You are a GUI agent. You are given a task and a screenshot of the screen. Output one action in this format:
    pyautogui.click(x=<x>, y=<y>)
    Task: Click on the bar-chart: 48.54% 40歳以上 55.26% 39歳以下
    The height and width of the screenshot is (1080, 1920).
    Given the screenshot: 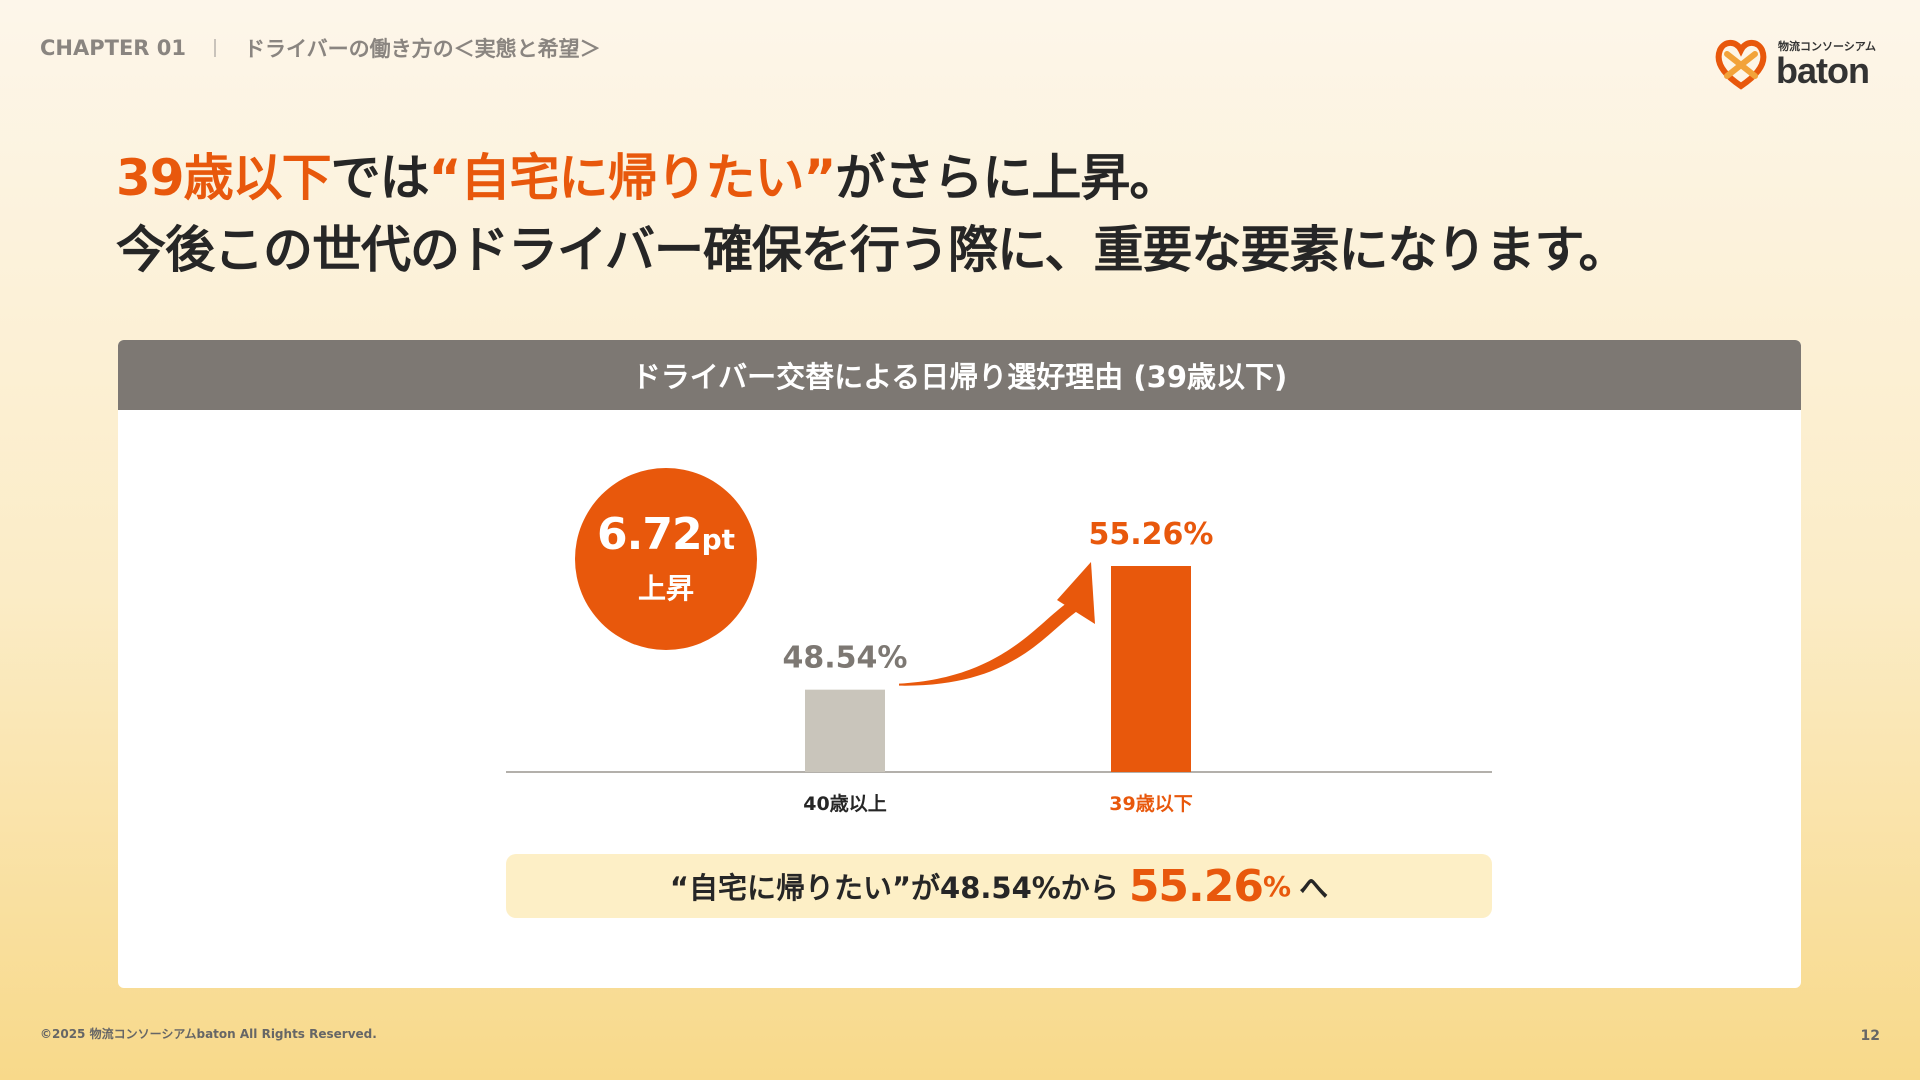 What is the action you would take?
    pyautogui.click(x=999, y=666)
    